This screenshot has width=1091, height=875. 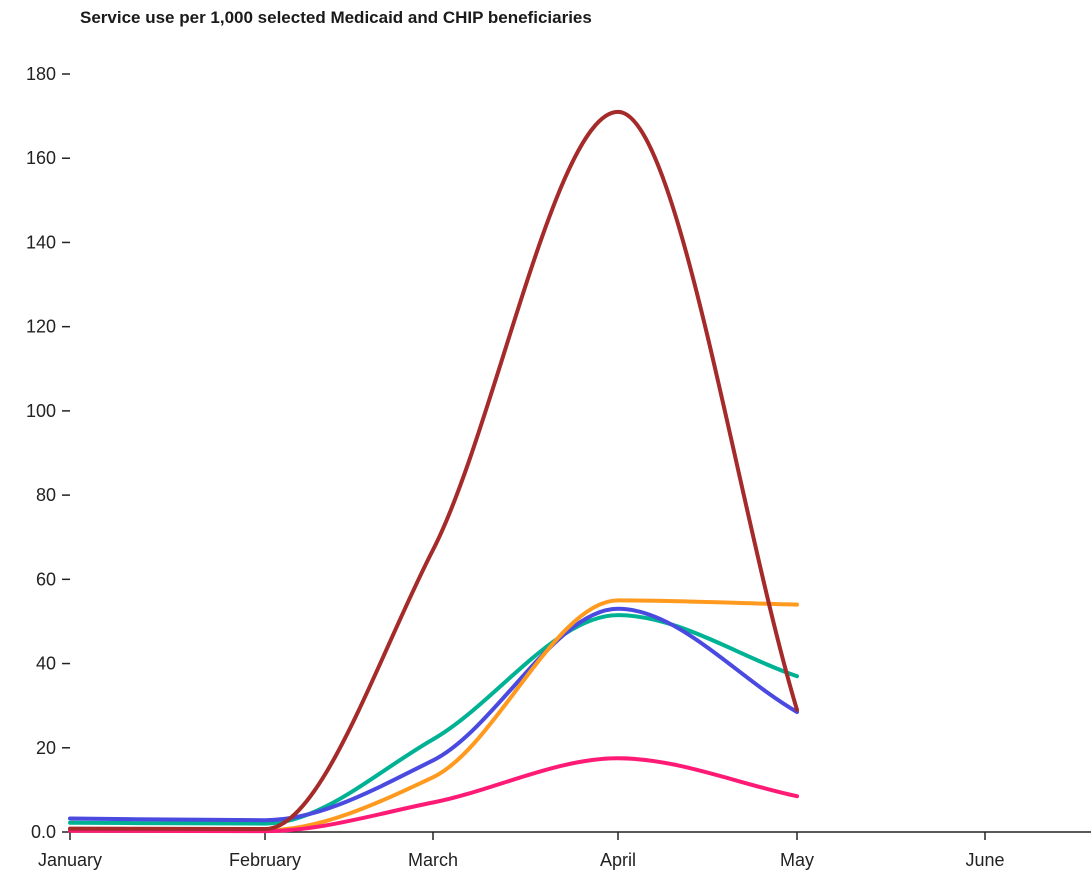 What do you see at coordinates (46, 748) in the screenshot?
I see `y-tick-label: 20` at bounding box center [46, 748].